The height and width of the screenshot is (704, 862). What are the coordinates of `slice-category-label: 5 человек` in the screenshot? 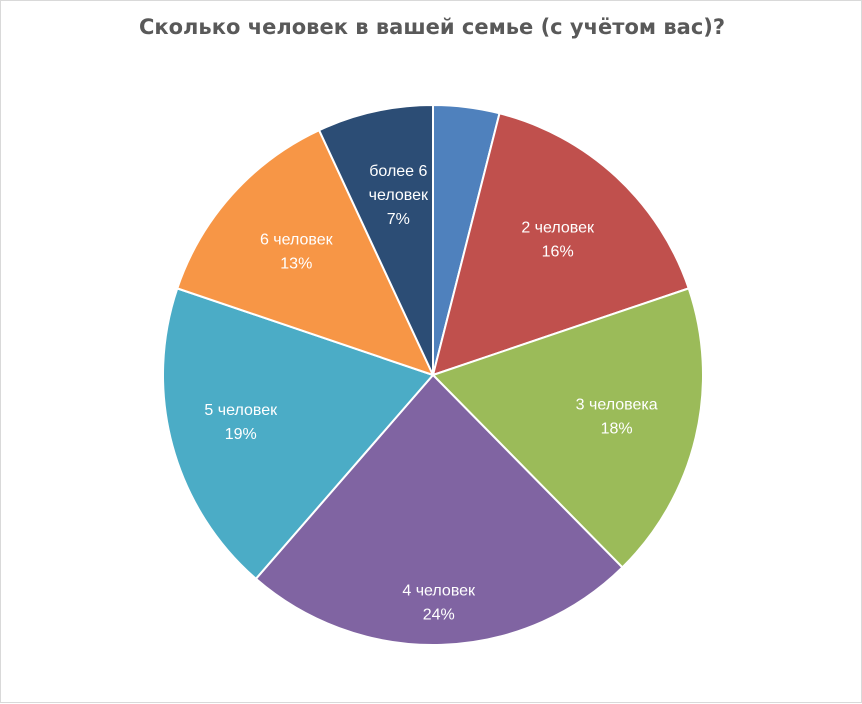 It's located at (241, 410).